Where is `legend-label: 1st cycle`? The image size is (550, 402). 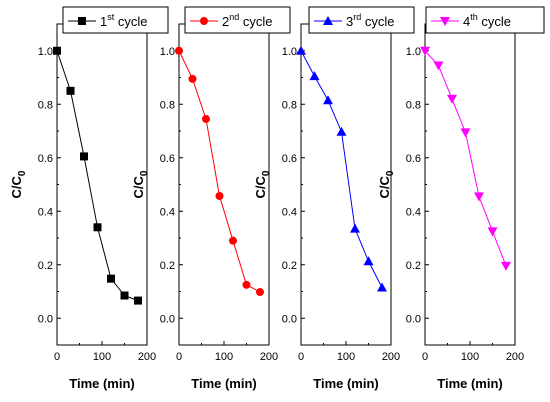 legend-label: 1st cycle is located at coordinates (123, 20).